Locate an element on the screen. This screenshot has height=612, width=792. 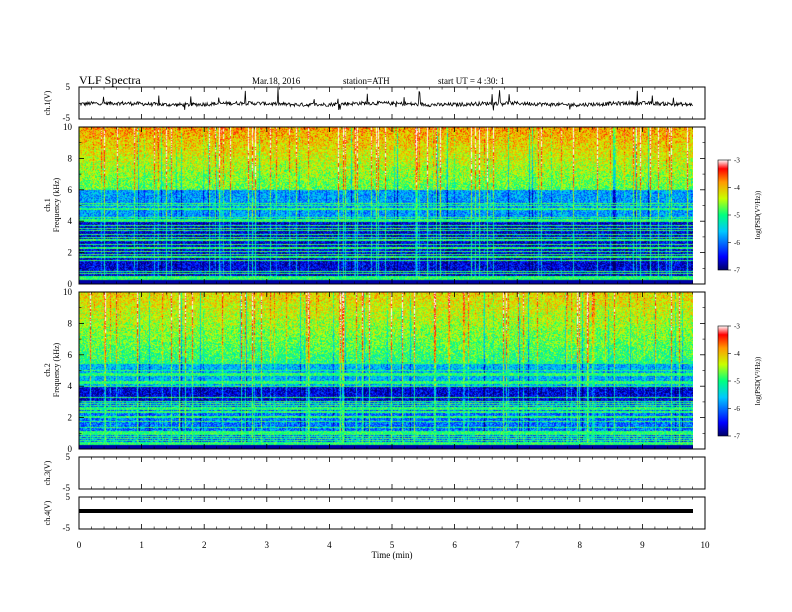
date-label: Mar.18, 2016 is located at coordinates (276, 81).